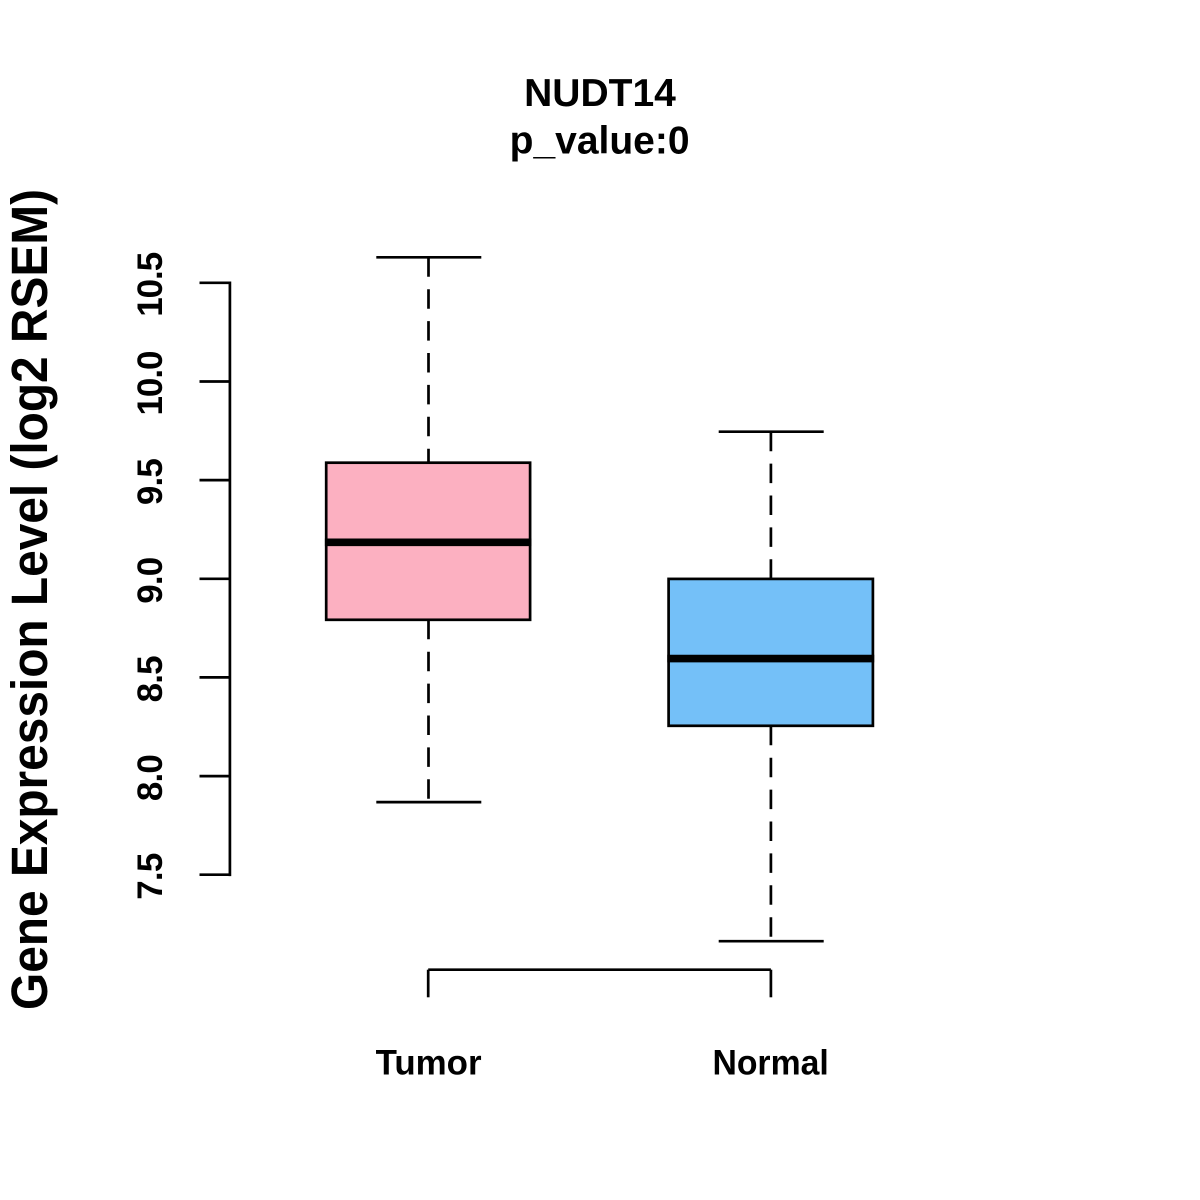 The width and height of the screenshot is (1200, 1200). Describe the element at coordinates (150, 284) in the screenshot. I see `svg-text: 10.5` at that location.